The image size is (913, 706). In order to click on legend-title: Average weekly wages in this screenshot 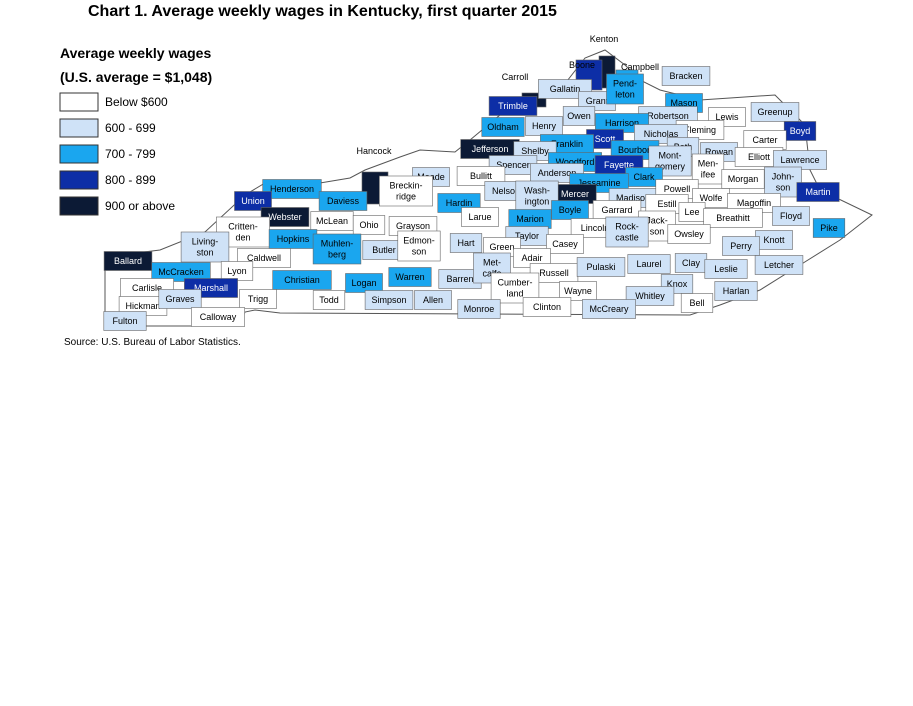, I will do `click(135, 53)`.